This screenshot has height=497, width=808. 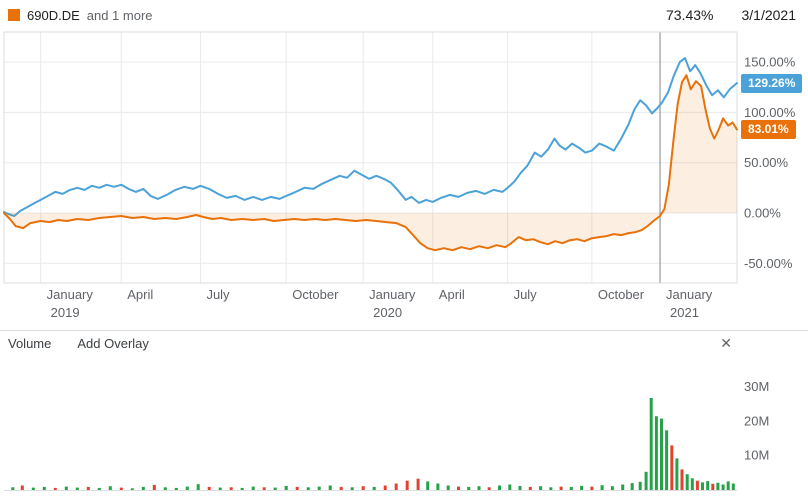 I want to click on y-axis-label: -50.00%, so click(x=768, y=263).